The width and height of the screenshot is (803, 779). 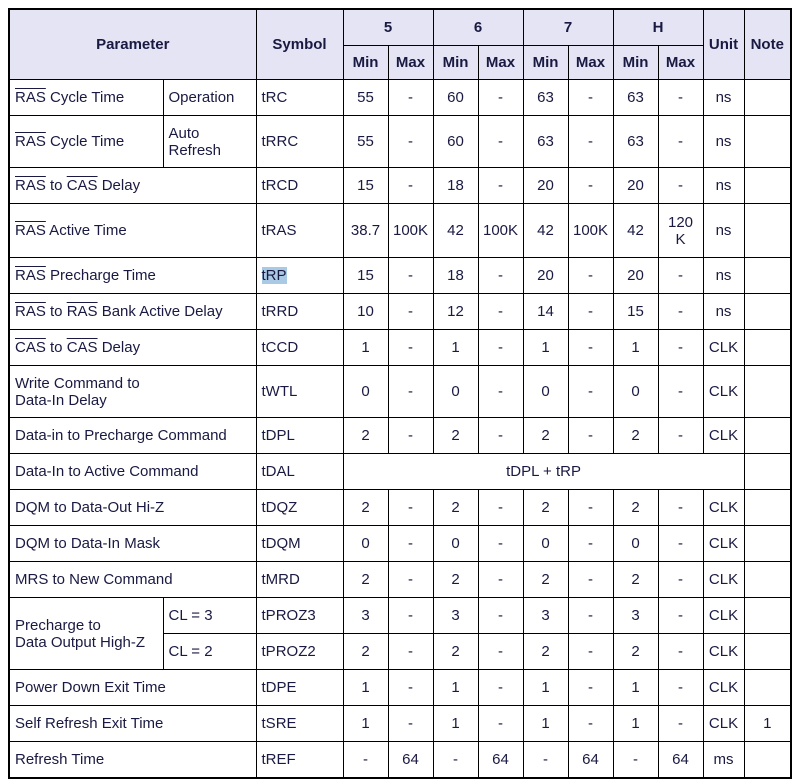 What do you see at coordinates (455, 615) in the screenshot?
I see `value-cell-6-min: 3` at bounding box center [455, 615].